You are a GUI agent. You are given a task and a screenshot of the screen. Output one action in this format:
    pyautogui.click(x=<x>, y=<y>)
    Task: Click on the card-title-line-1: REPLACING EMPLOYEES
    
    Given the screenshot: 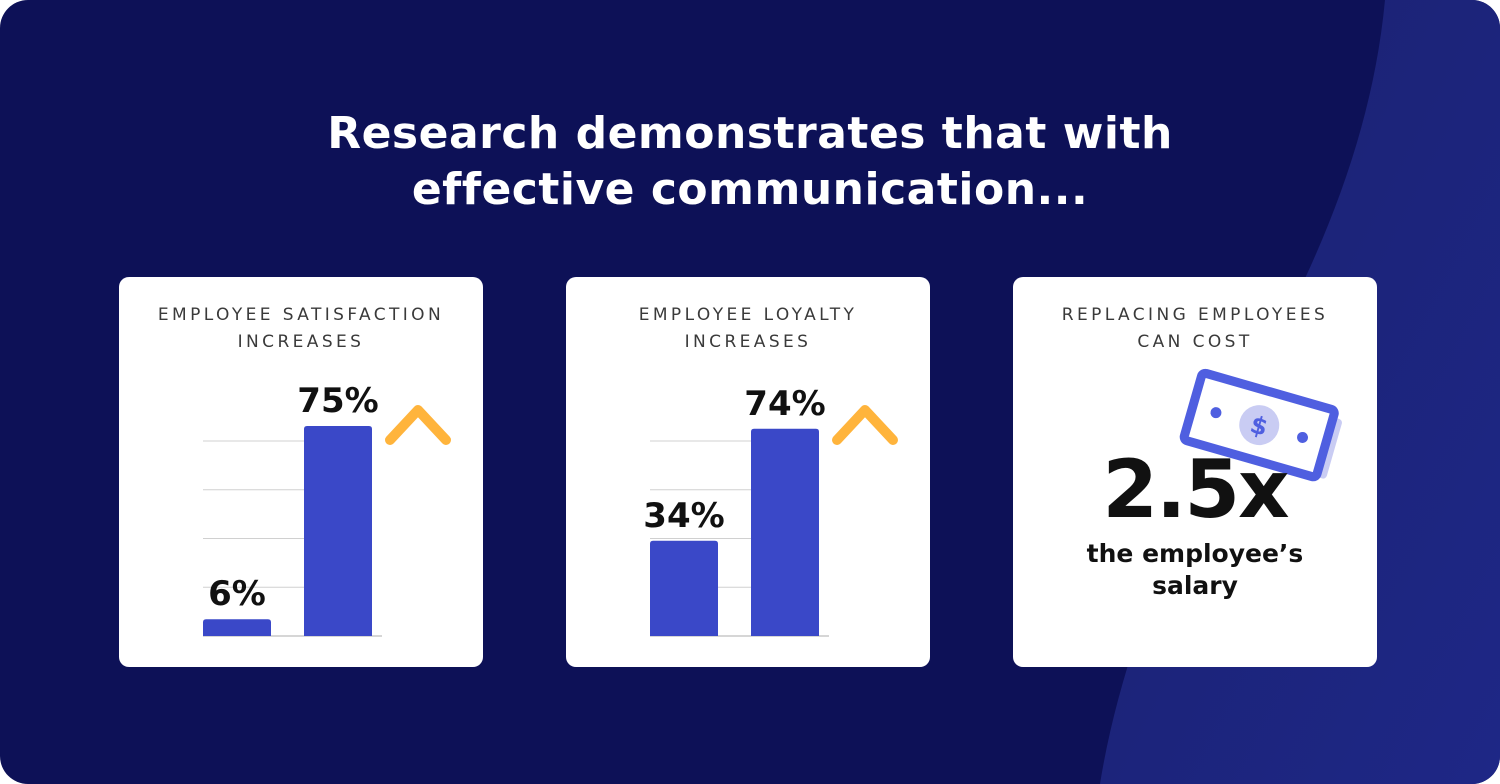 What is the action you would take?
    pyautogui.click(x=1195, y=315)
    